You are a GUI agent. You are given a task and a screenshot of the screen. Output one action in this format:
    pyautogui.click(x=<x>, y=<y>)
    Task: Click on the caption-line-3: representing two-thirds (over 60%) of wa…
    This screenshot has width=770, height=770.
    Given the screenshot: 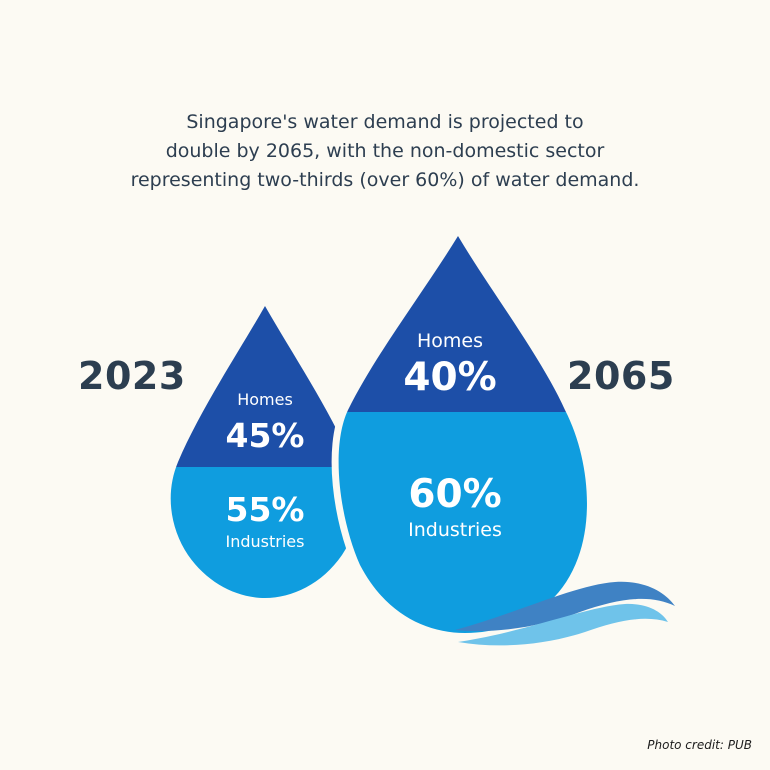 What is the action you would take?
    pyautogui.click(x=385, y=180)
    